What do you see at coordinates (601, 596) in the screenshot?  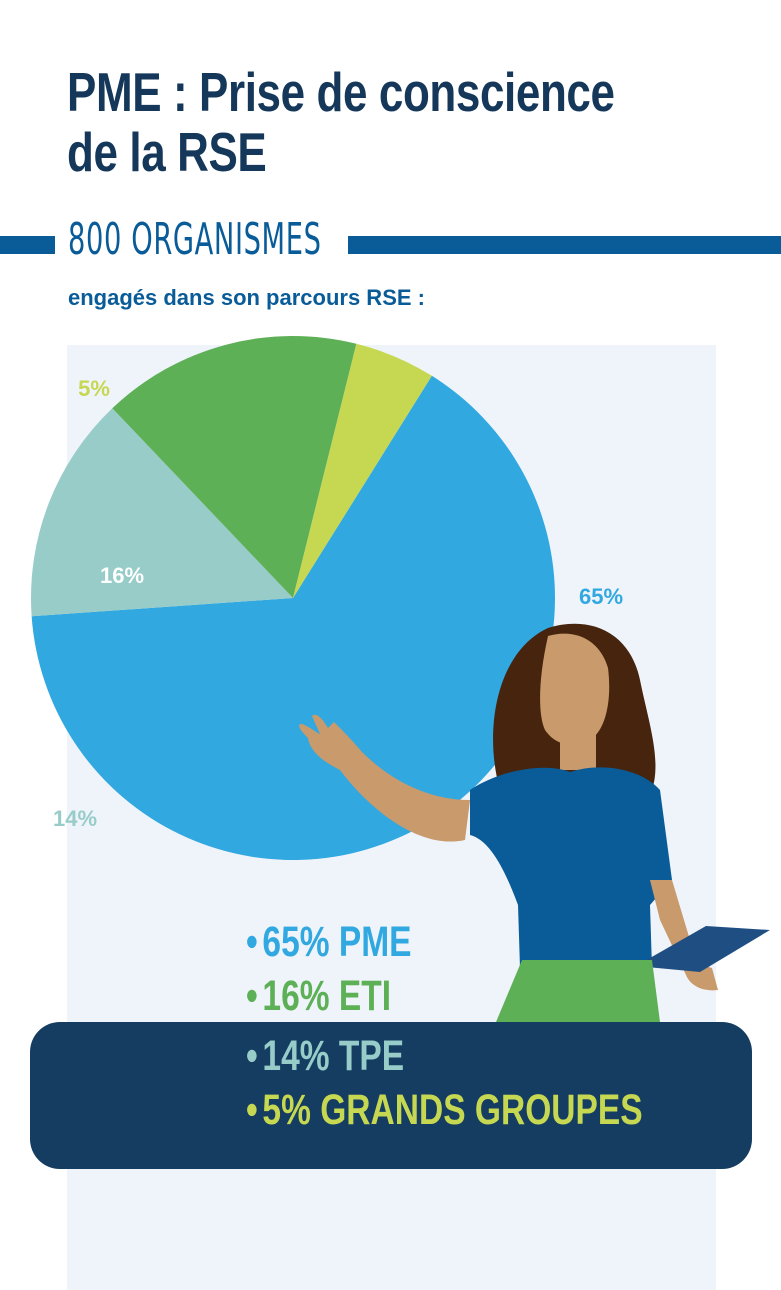 I see `pie-label-pme: 65%` at bounding box center [601, 596].